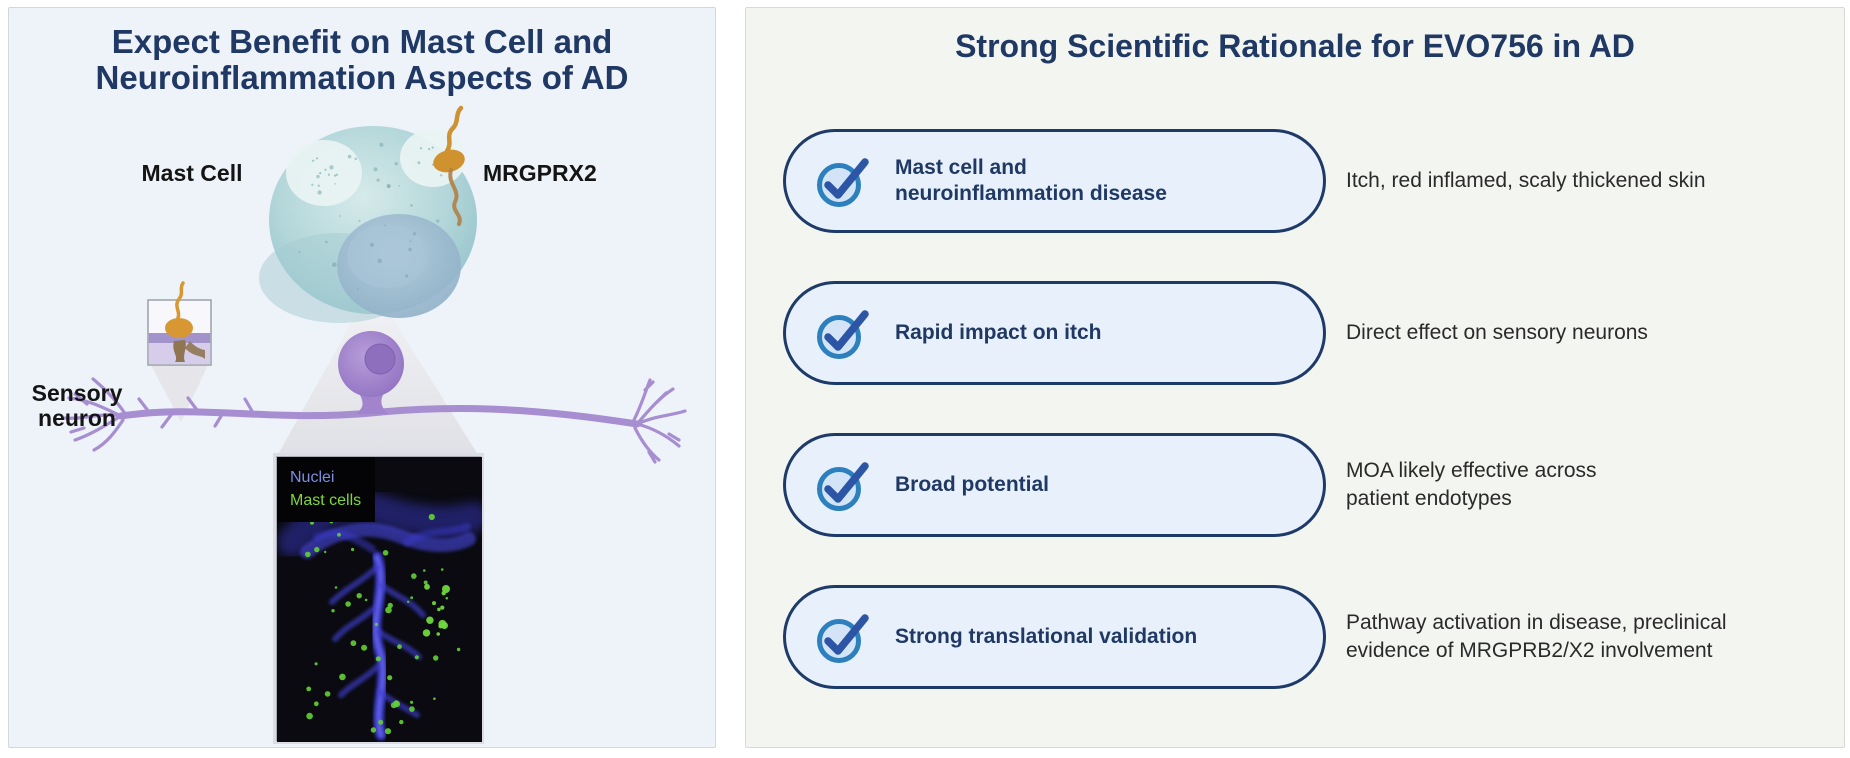 The width and height of the screenshot is (1850, 758). I want to click on pill-label: Broad potential, so click(972, 485).